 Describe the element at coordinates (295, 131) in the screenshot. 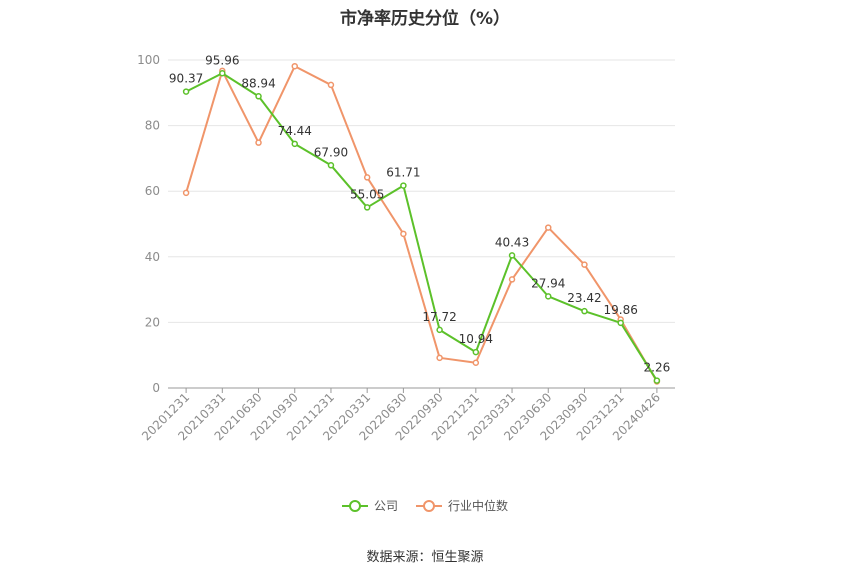

I see `data-label: 74.44` at that location.